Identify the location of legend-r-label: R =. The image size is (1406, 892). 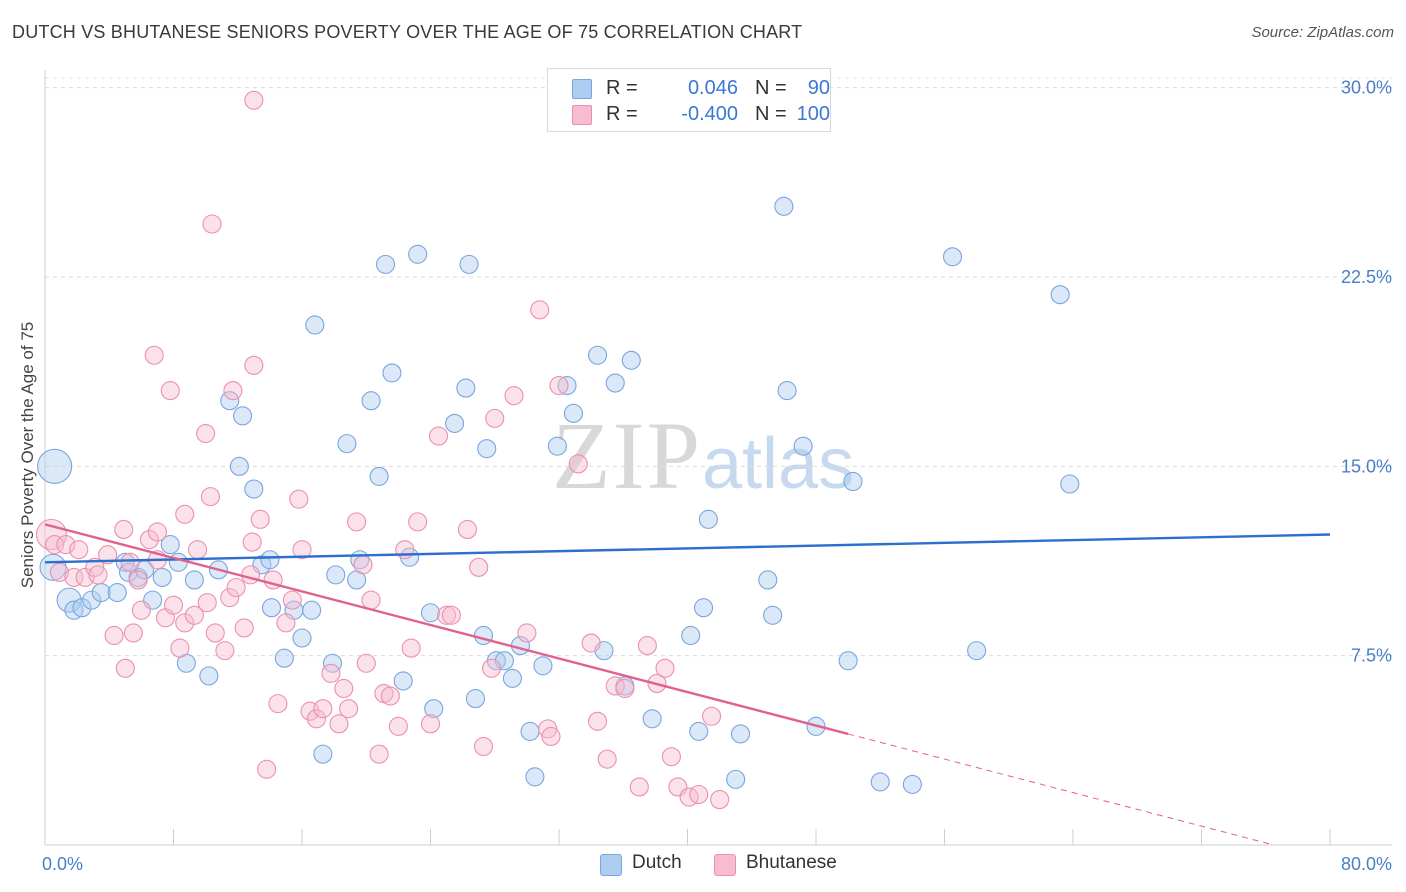
(622, 114).